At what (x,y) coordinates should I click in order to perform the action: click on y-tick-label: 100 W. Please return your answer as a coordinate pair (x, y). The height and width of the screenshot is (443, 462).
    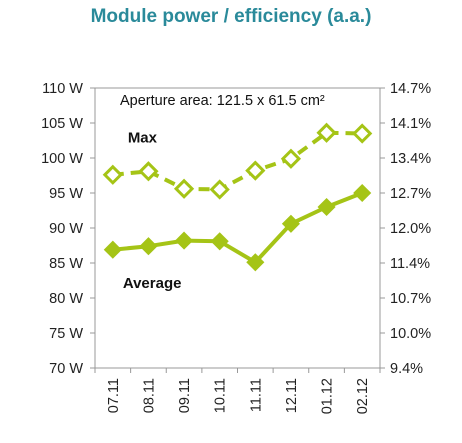
    Looking at the image, I should click on (62, 159).